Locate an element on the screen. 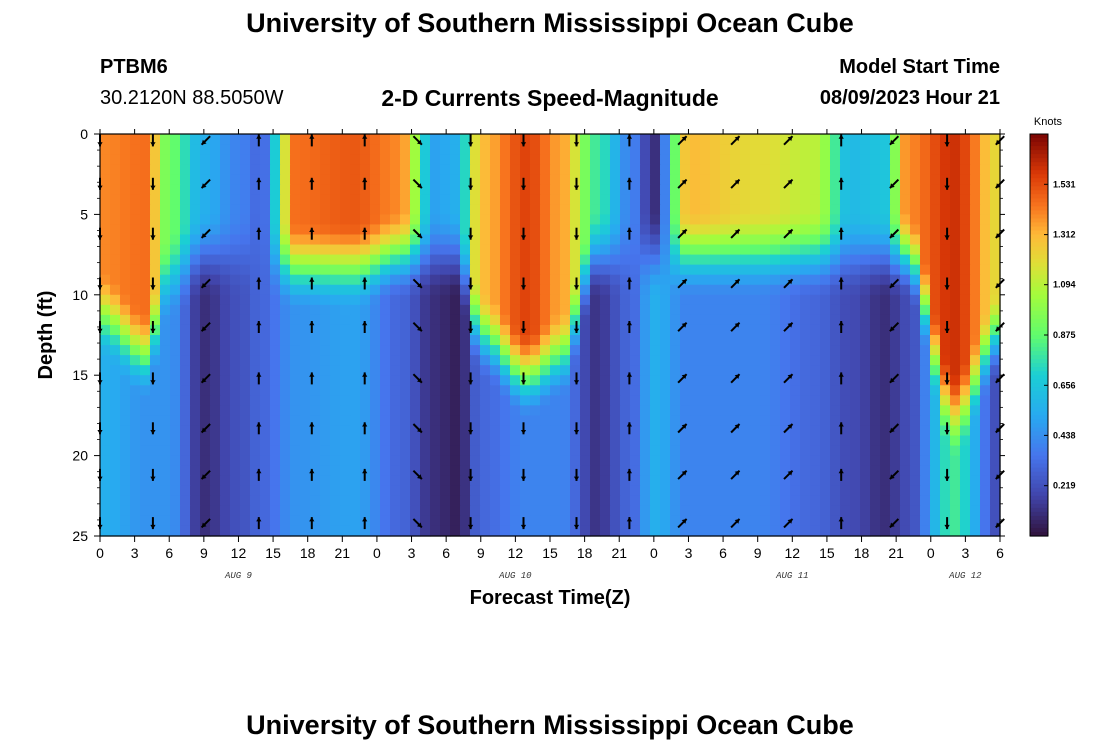 The width and height of the screenshot is (1100, 750). y-tick-label: 15 is located at coordinates (80, 375).